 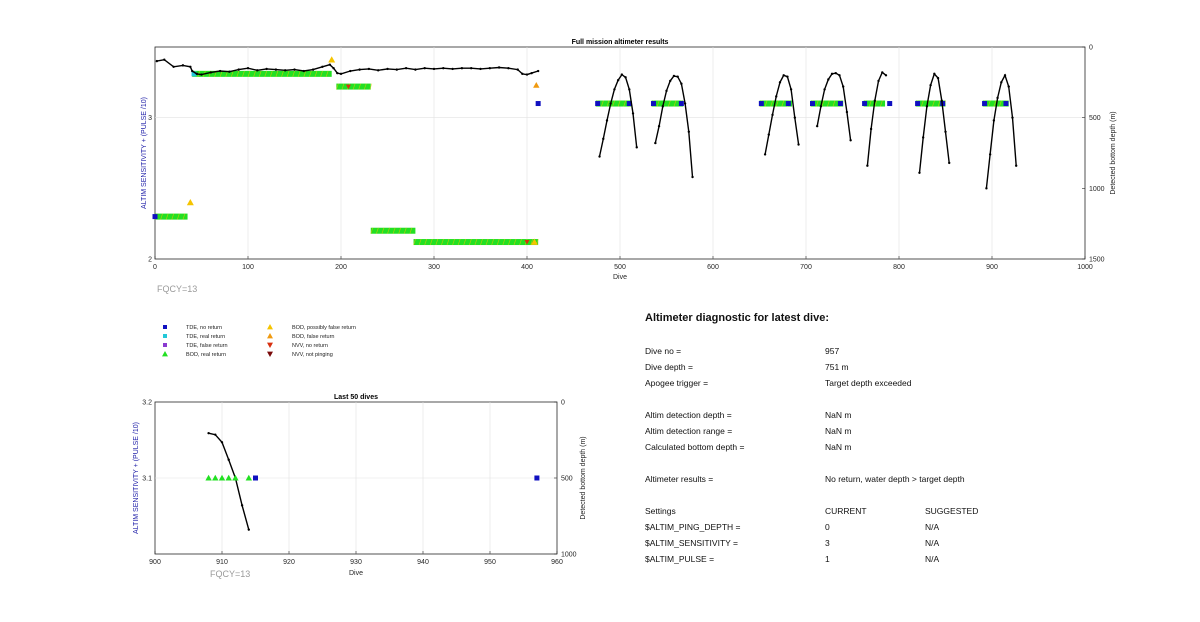 What do you see at coordinates (713, 267) in the screenshot?
I see `x-tick-label: 600` at bounding box center [713, 267].